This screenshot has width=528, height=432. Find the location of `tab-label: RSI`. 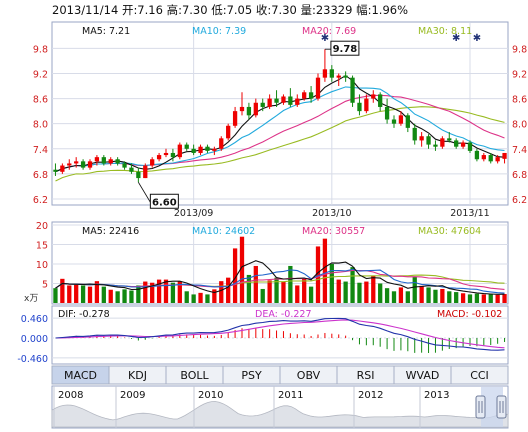

tab-label: RSI is located at coordinates (366, 375).